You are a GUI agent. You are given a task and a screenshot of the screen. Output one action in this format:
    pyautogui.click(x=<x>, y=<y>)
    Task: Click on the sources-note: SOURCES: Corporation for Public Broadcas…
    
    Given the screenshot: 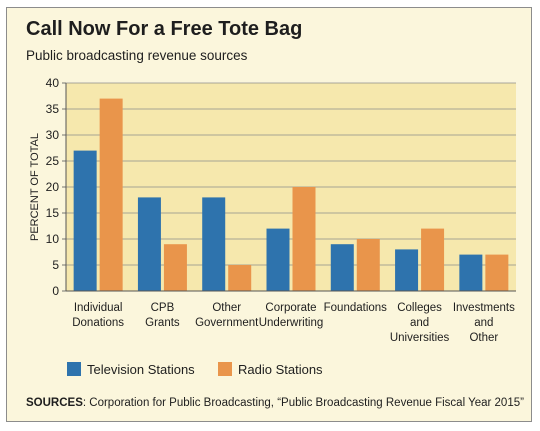 What is the action you would take?
    pyautogui.click(x=275, y=403)
    